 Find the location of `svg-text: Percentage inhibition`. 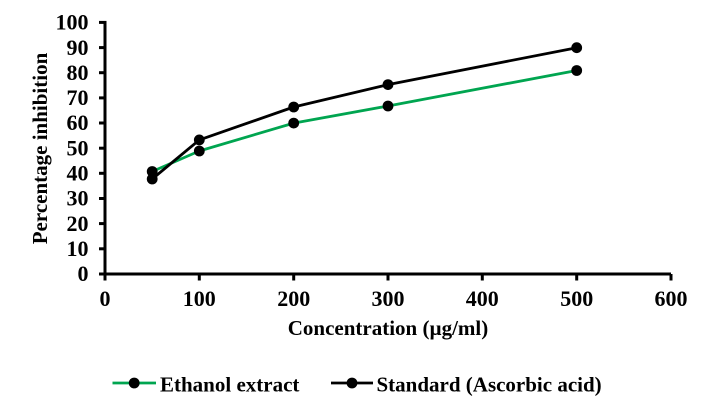

svg-text: Percentage inhibition is located at coordinates (40, 148).